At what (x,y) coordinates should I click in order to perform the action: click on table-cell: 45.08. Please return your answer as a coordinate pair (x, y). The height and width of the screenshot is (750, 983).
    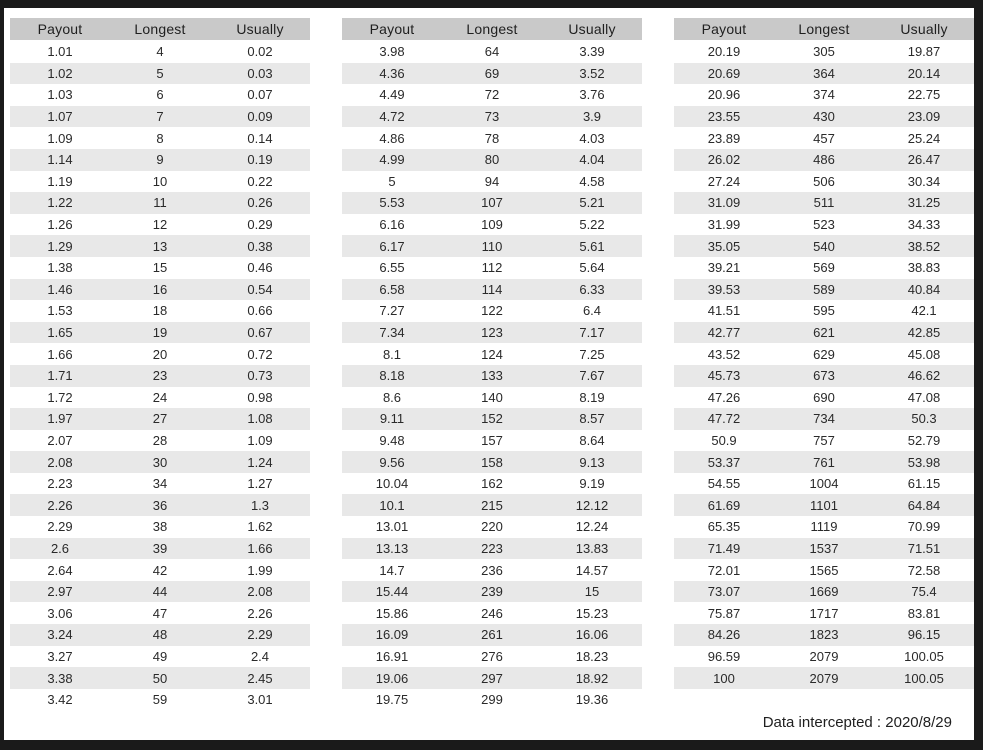
    Looking at the image, I should click on (924, 354).